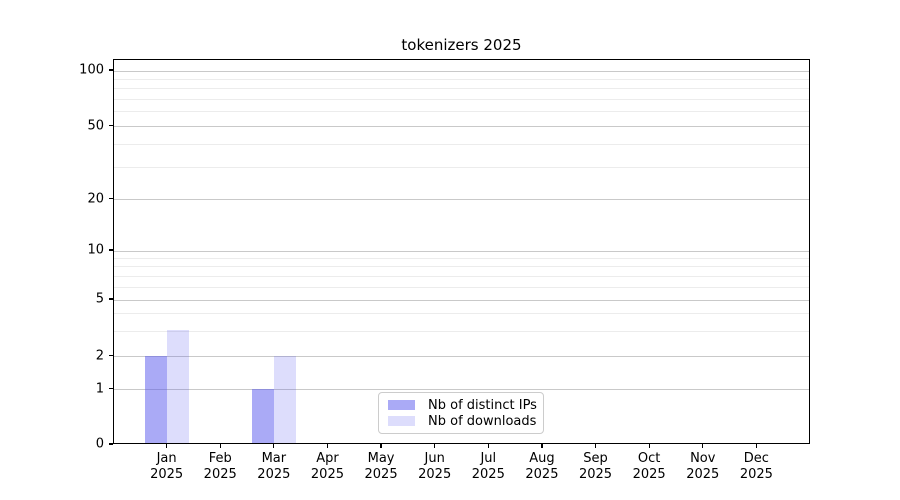  I want to click on legend-entry: Nb of distinct IPs, so click(462, 405).